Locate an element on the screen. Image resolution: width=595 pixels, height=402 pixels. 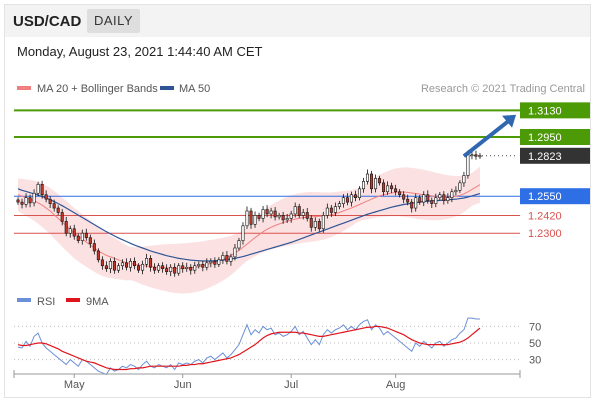
level-label-1.2823: 1.2823 is located at coordinates (545, 157).